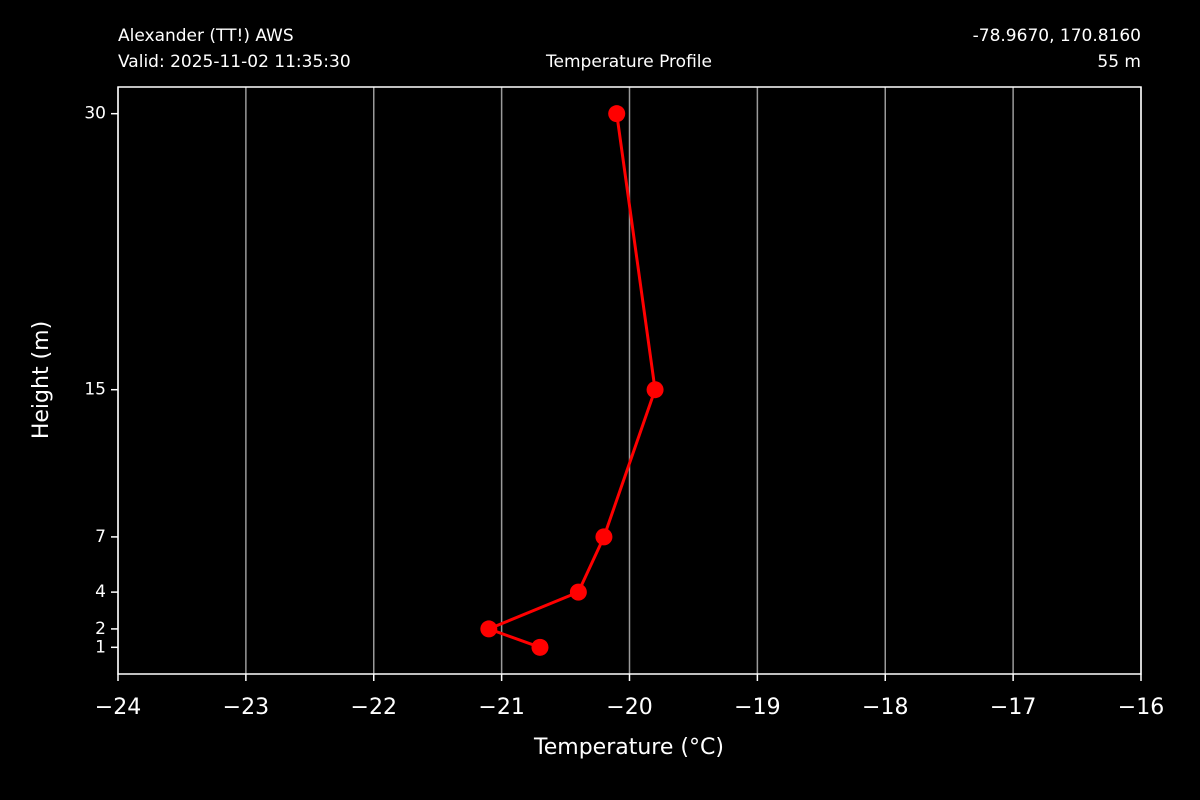 This screenshot has width=1200, height=800. I want to click on x-tick-label: −18, so click(885, 707).